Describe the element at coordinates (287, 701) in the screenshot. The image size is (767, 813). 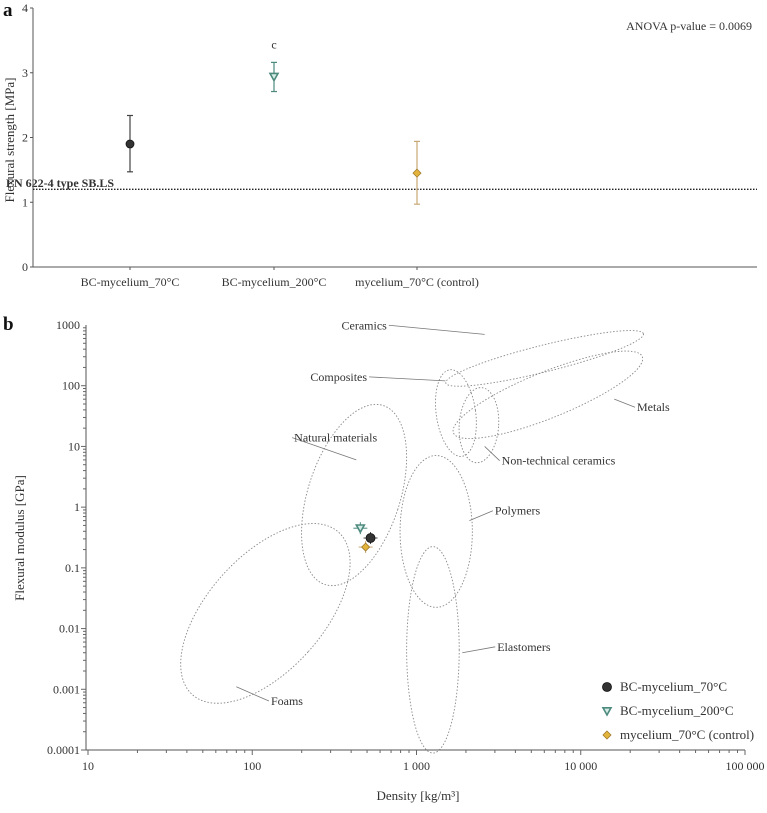
I see `region-label-foams: Foams` at that location.